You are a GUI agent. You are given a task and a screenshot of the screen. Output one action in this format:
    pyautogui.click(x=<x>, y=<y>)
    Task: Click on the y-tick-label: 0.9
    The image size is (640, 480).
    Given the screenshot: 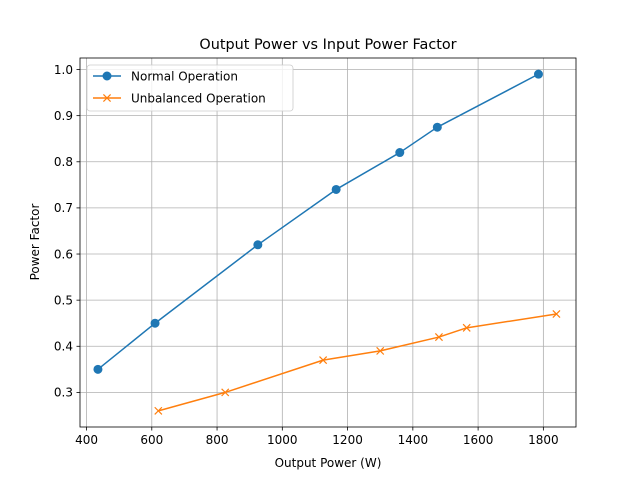 What is the action you would take?
    pyautogui.click(x=63, y=116)
    